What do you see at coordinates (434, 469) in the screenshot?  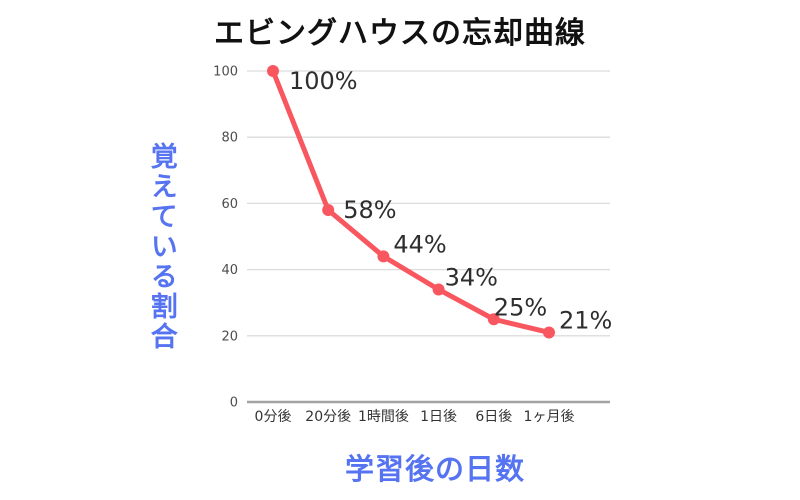 I see `x-axis-label: 学習後の日数` at bounding box center [434, 469].